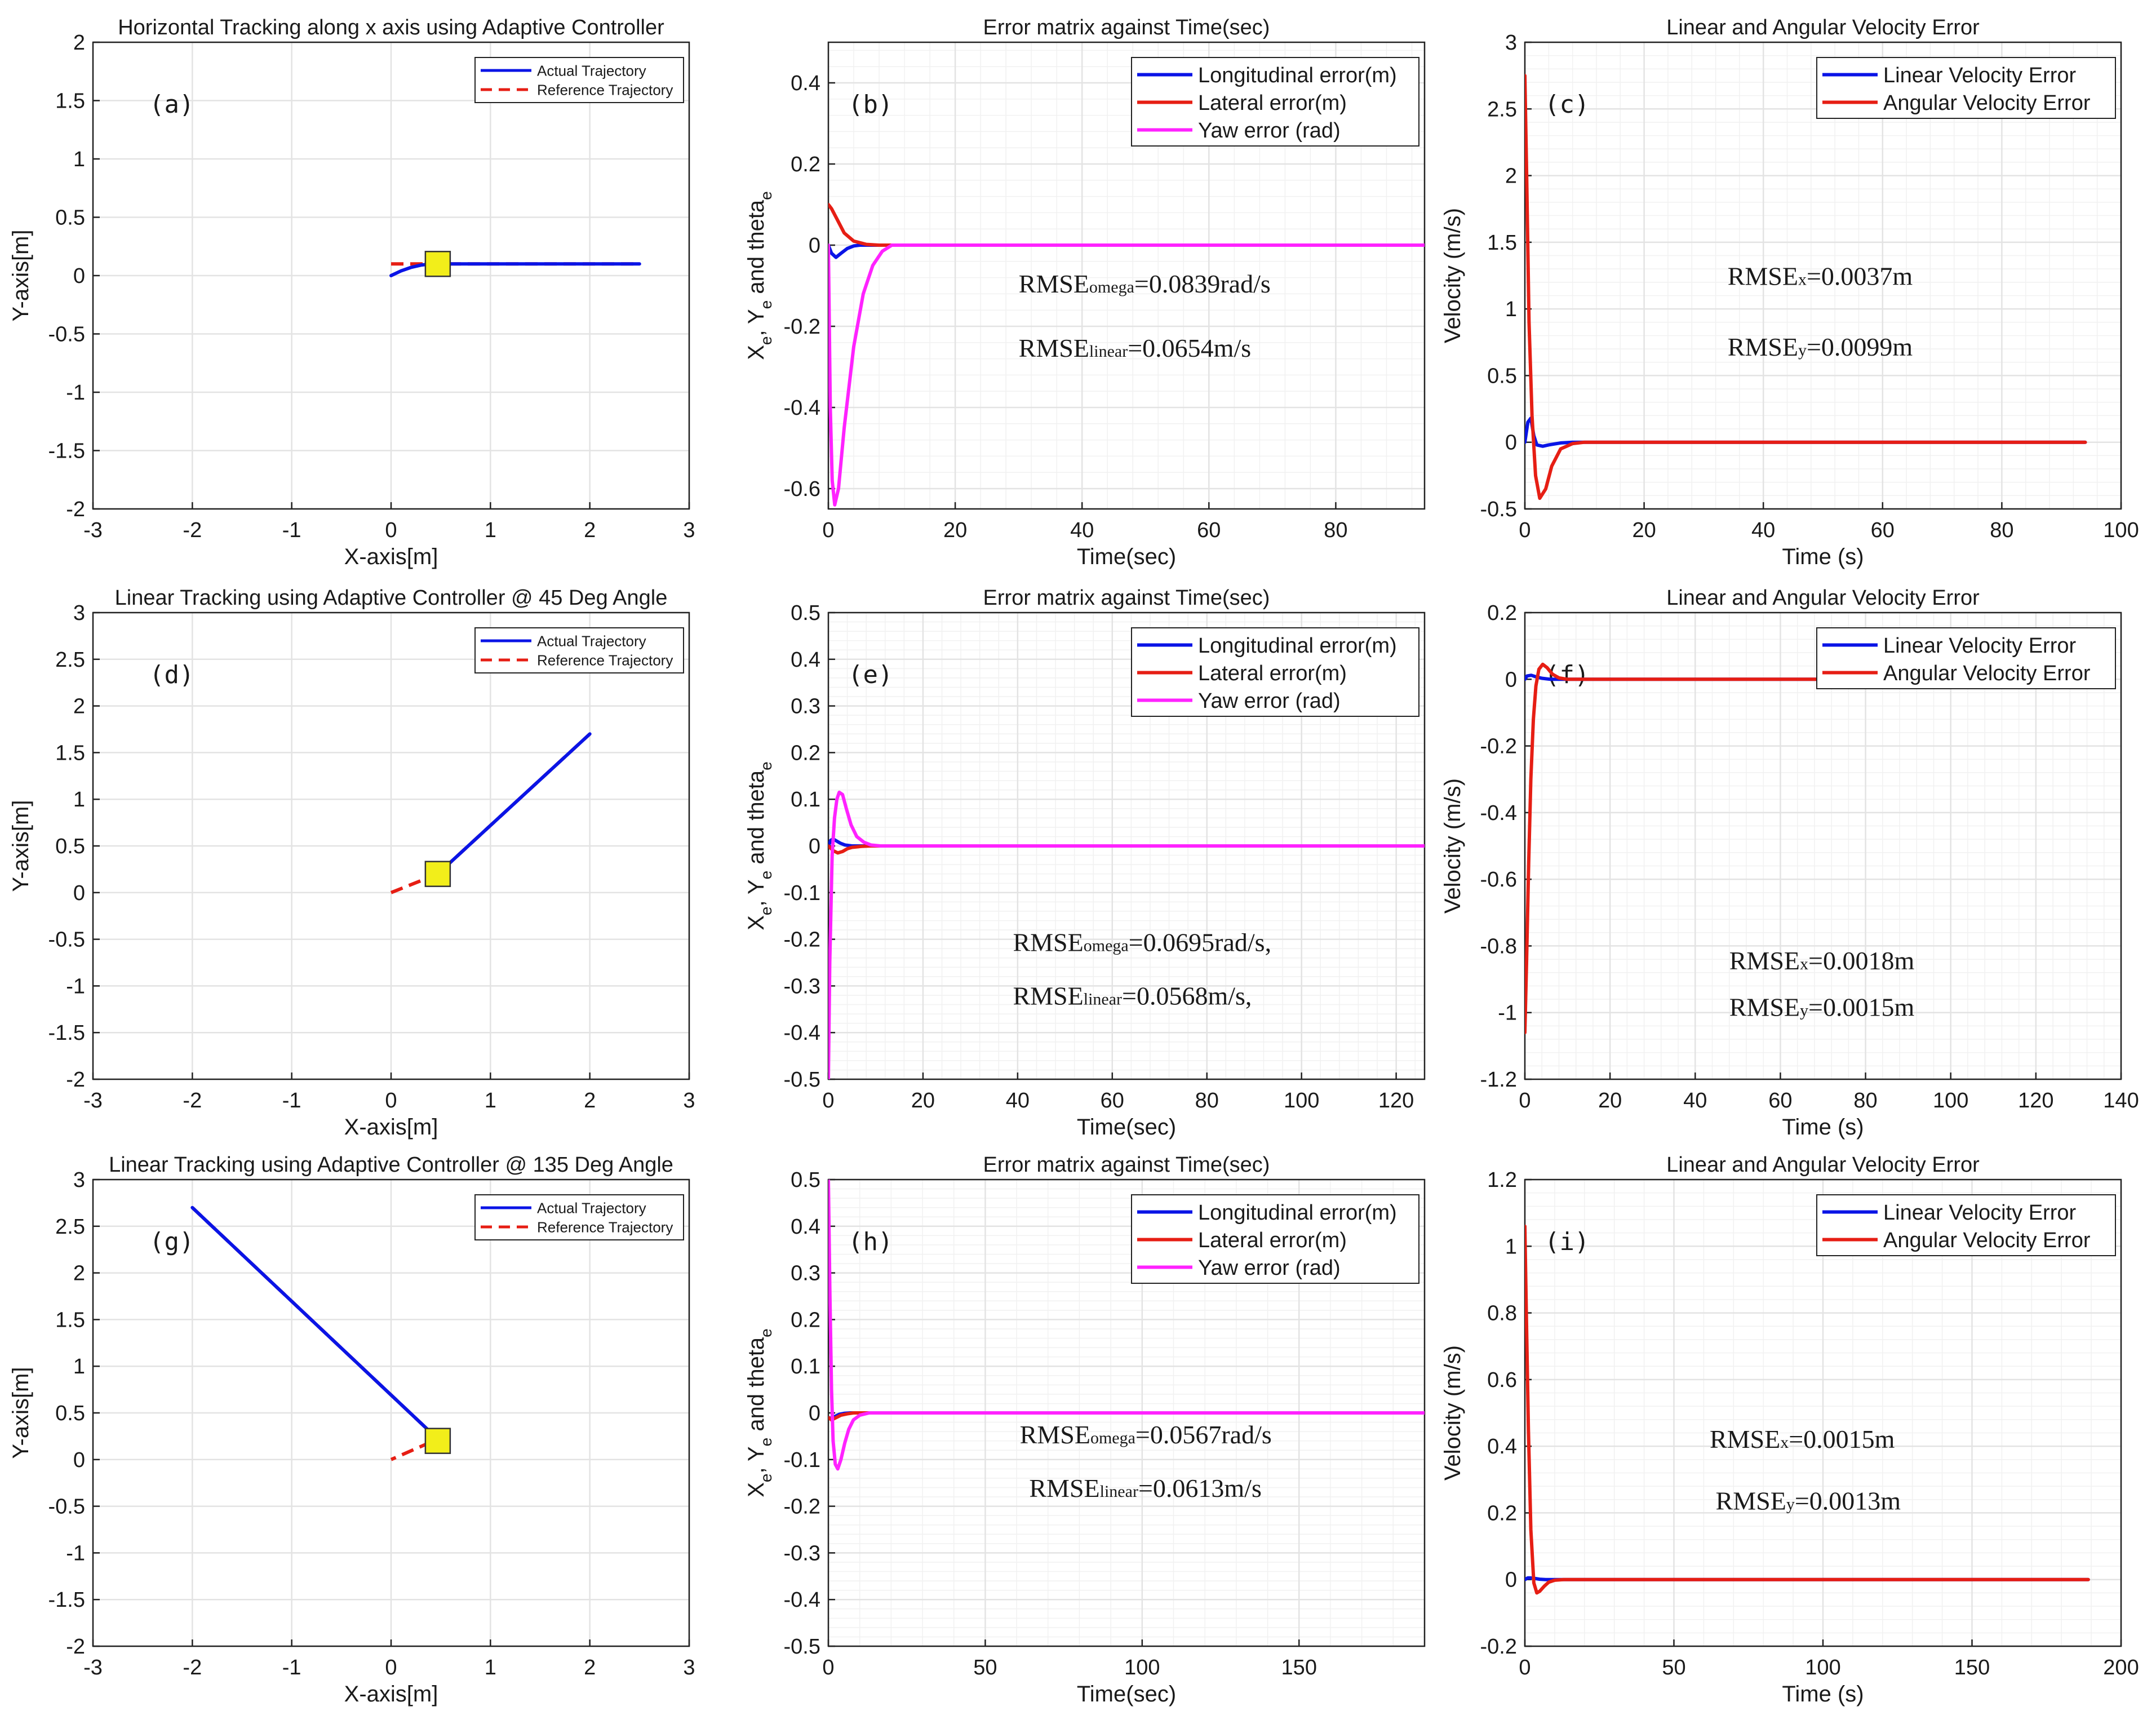 This screenshot has width=2156, height=1724. I want to click on plot-area, so click(1823, 275).